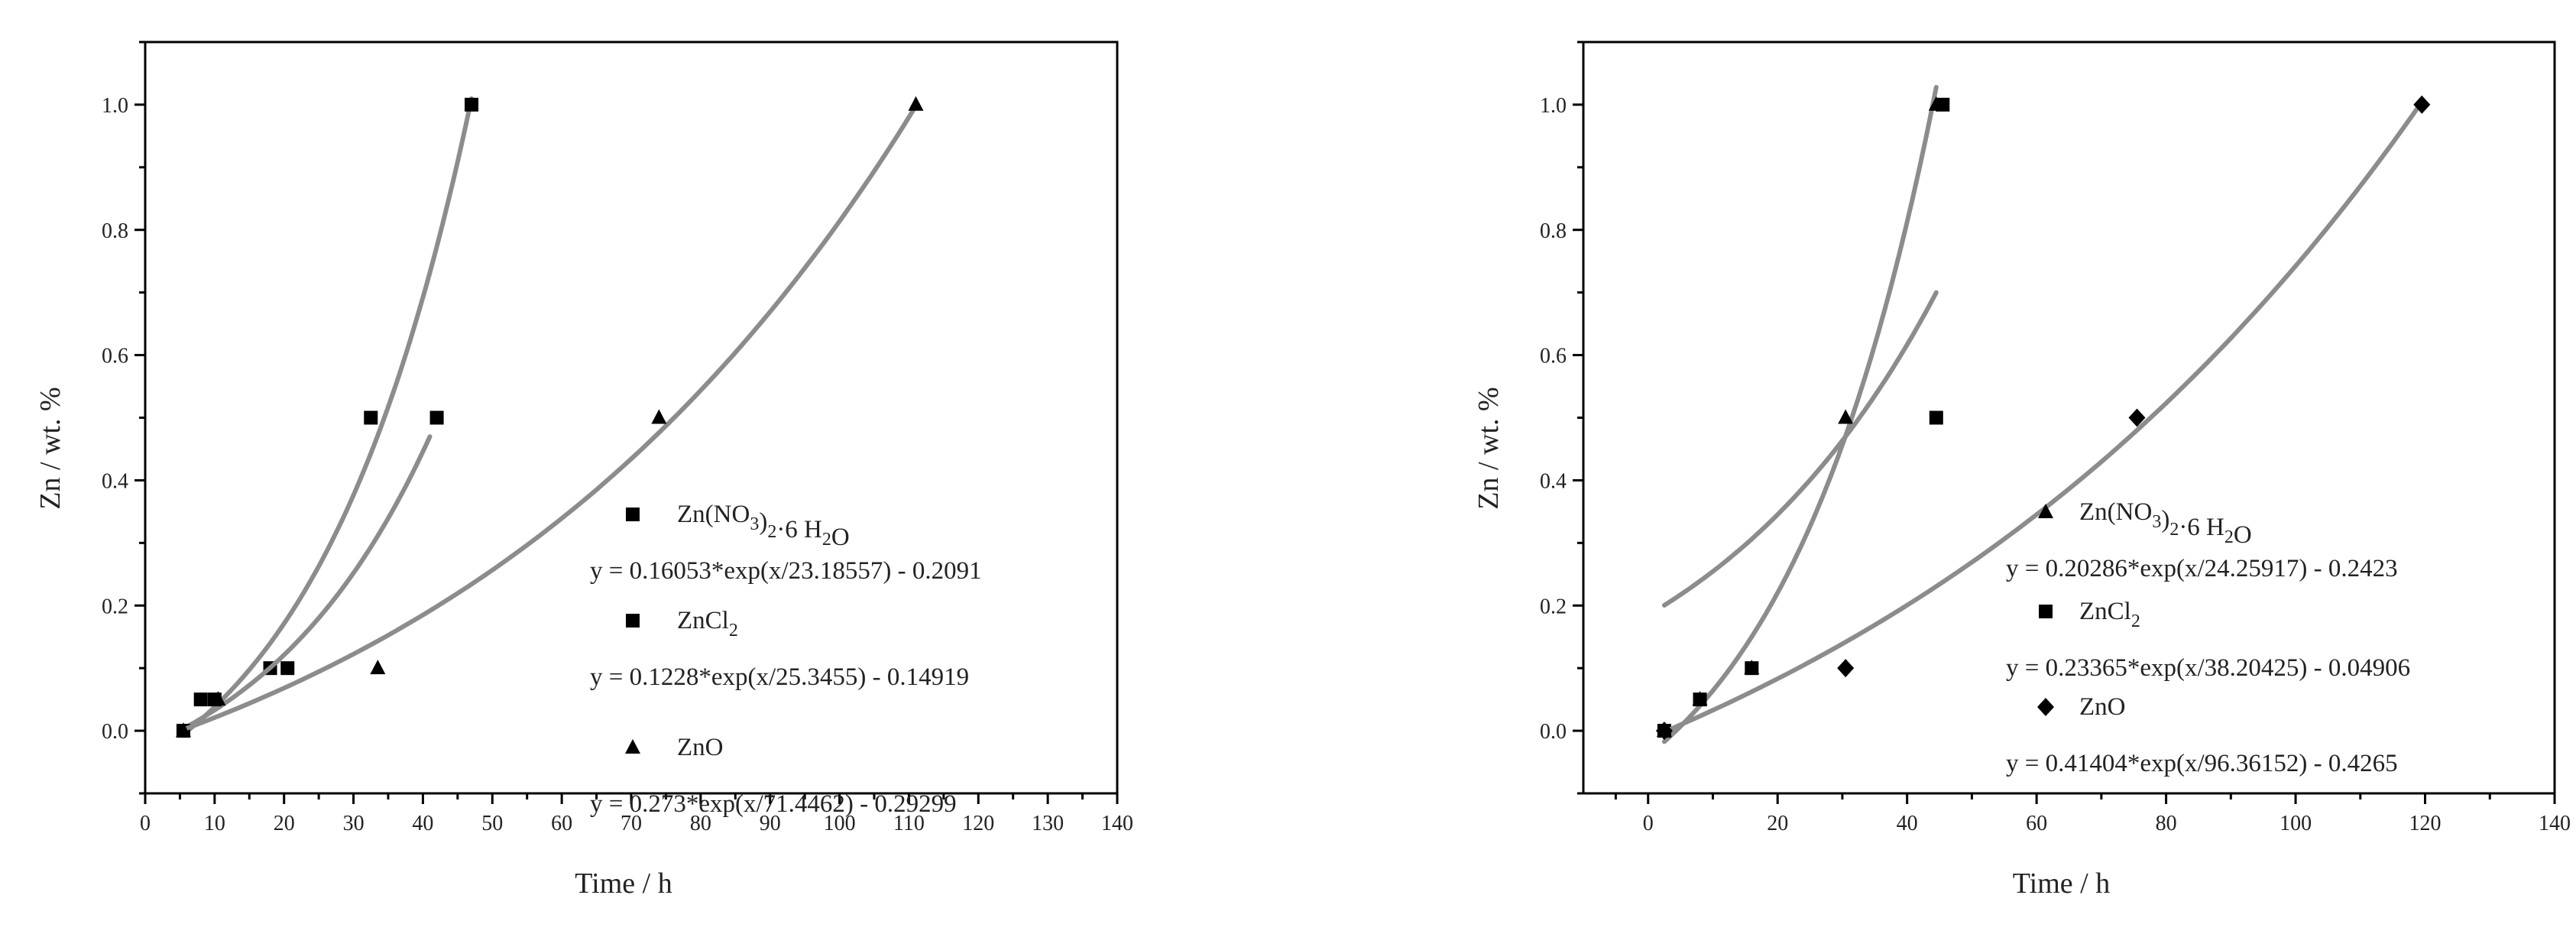 The image size is (2576, 934). What do you see at coordinates (909, 824) in the screenshot?
I see `x-tick-label: 110` at bounding box center [909, 824].